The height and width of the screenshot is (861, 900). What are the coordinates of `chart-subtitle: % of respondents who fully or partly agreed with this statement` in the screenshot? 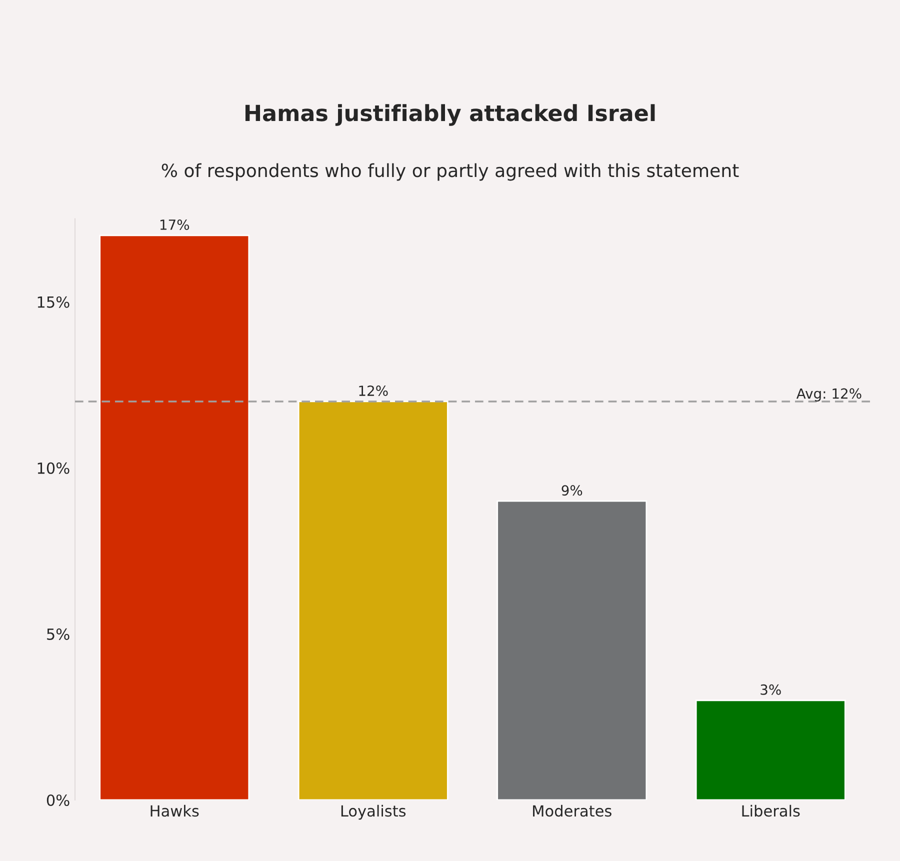 It's located at (450, 172).